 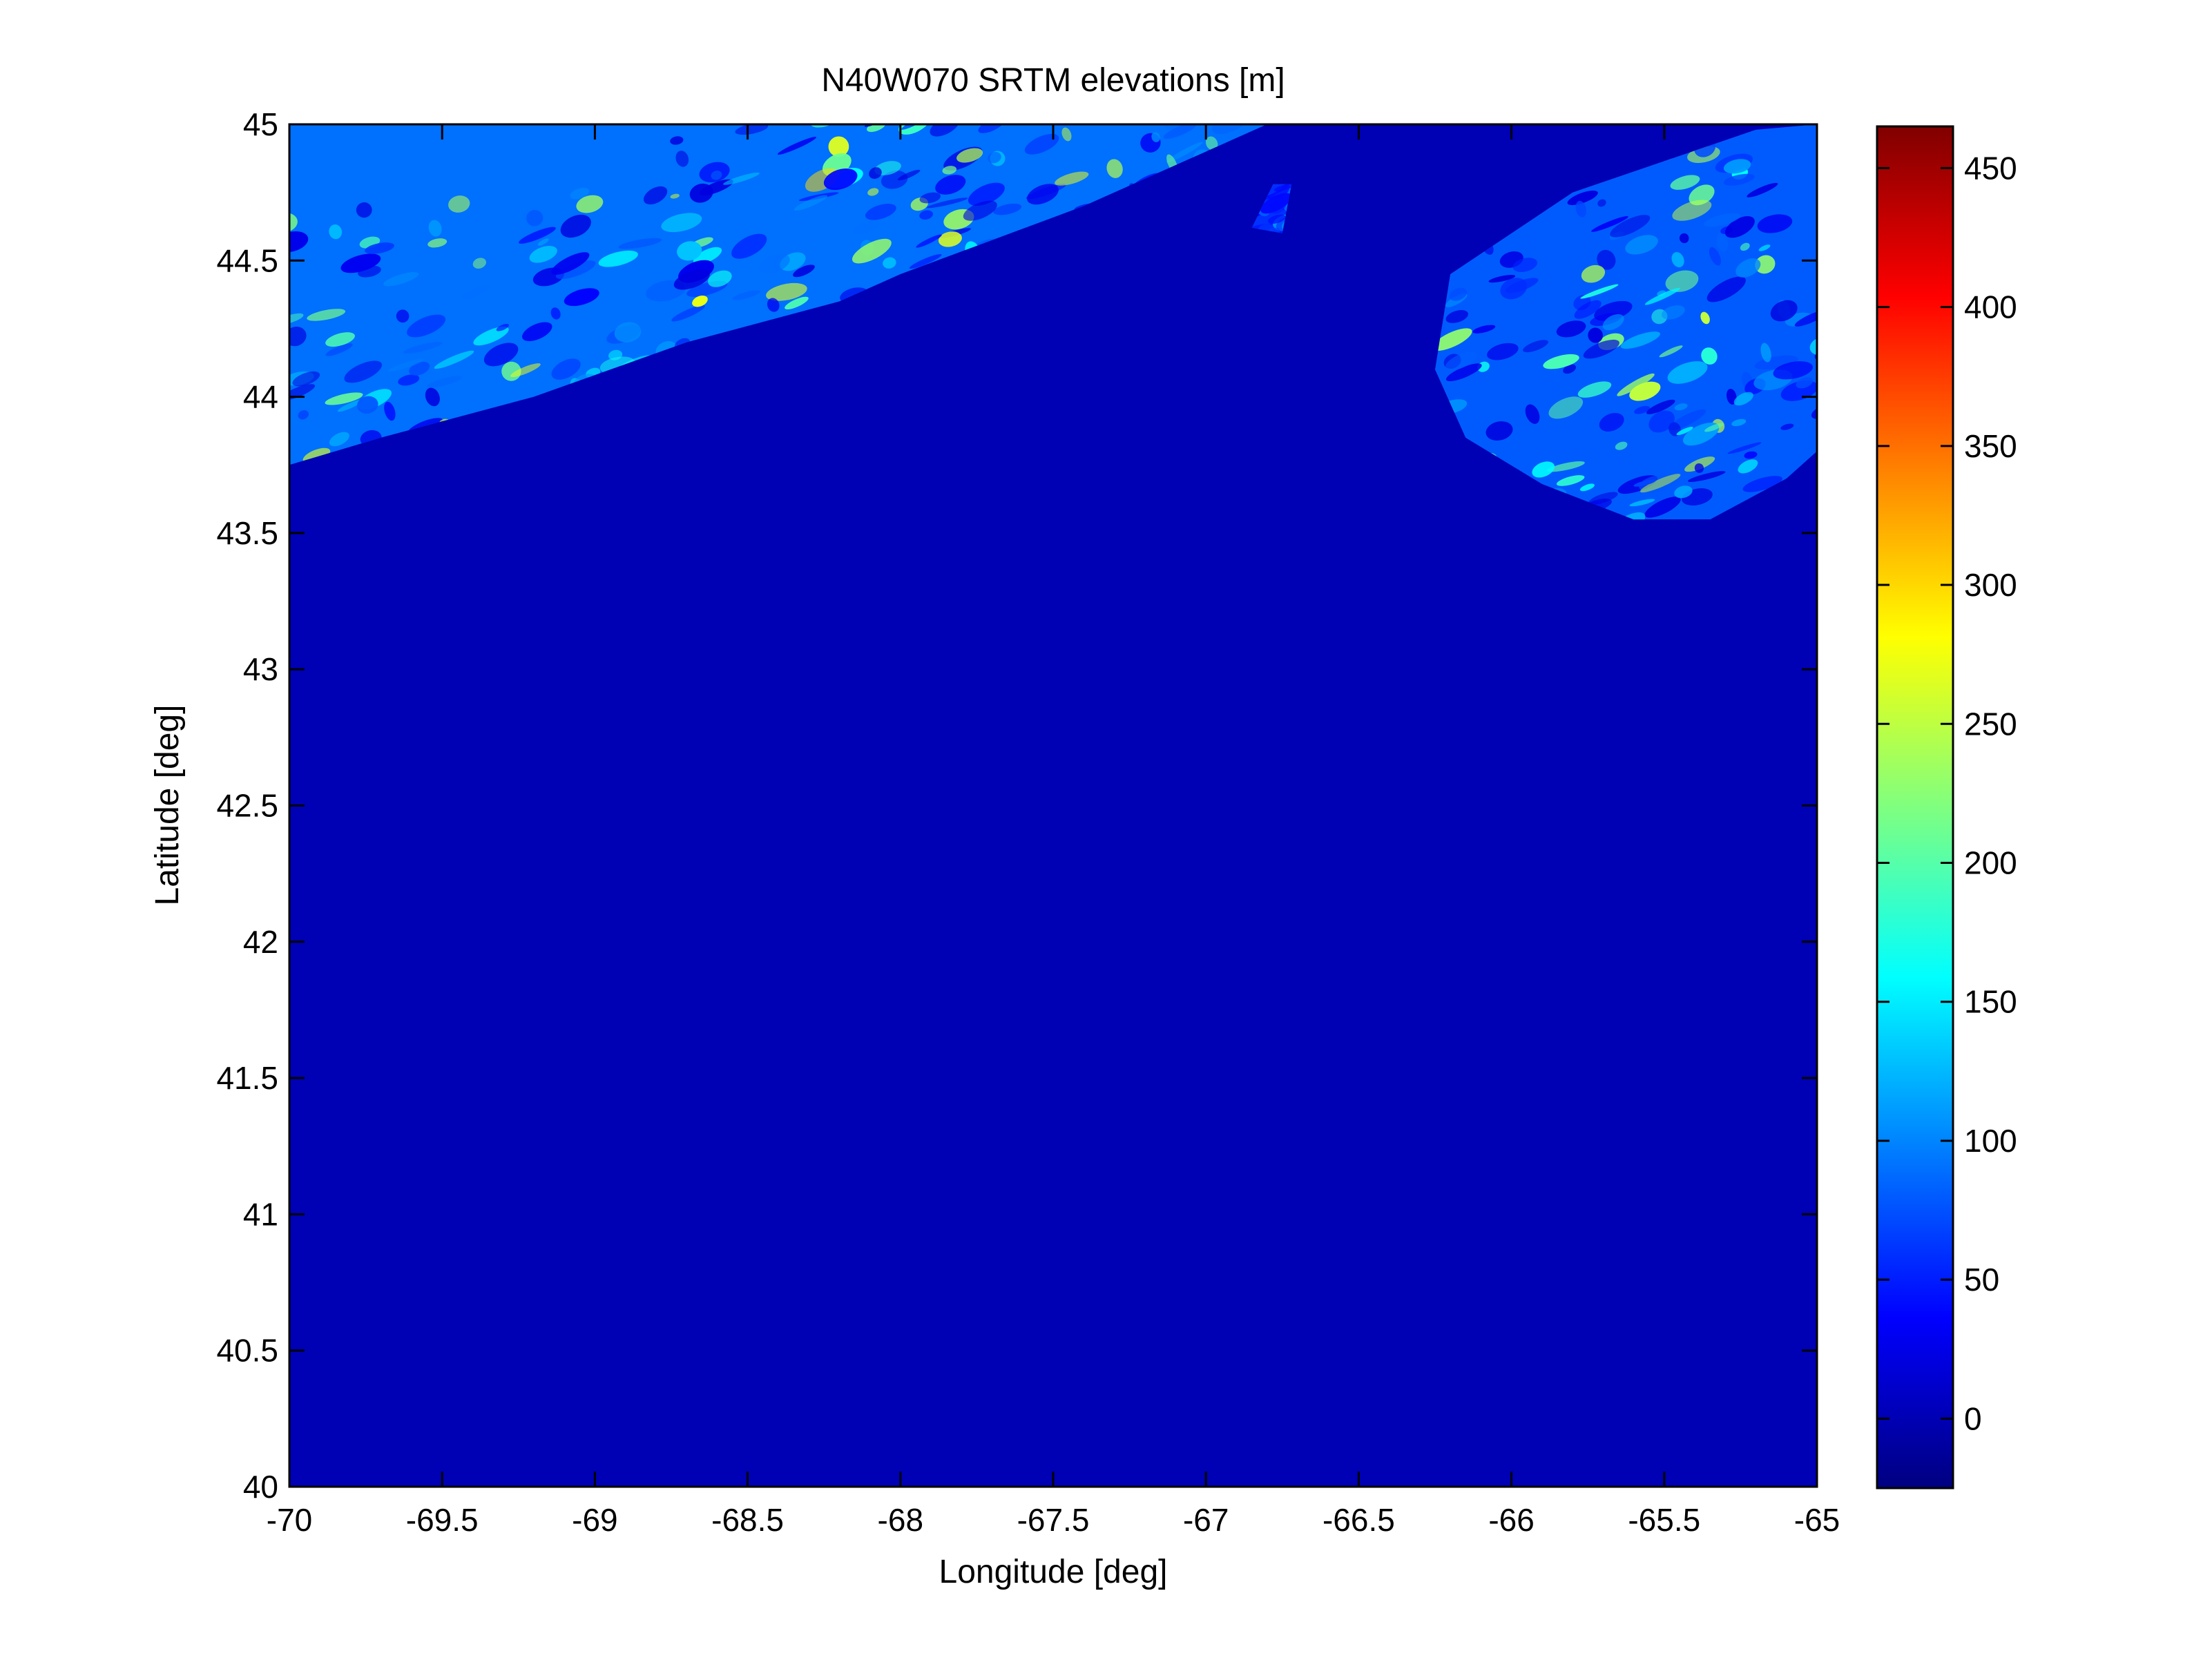 What do you see at coordinates (261, 124) in the screenshot?
I see `y-tick-label: 45` at bounding box center [261, 124].